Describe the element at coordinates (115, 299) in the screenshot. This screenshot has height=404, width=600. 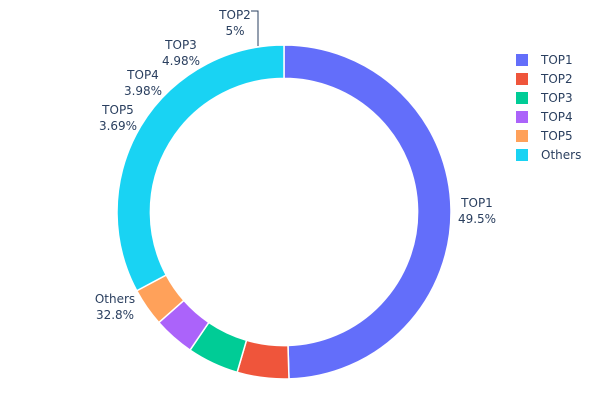
I see `slice-label-category: Others` at that location.